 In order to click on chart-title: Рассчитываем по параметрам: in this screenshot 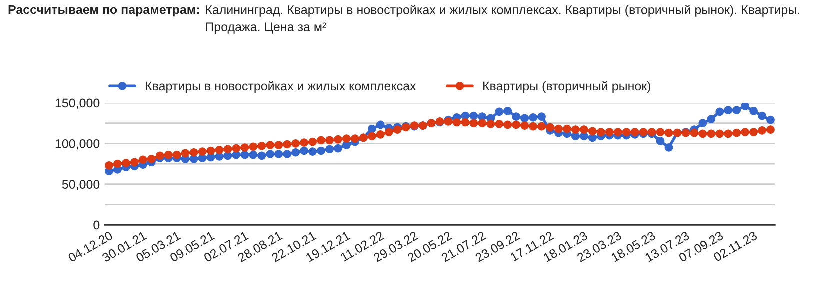, I will do `click(104, 11)`.